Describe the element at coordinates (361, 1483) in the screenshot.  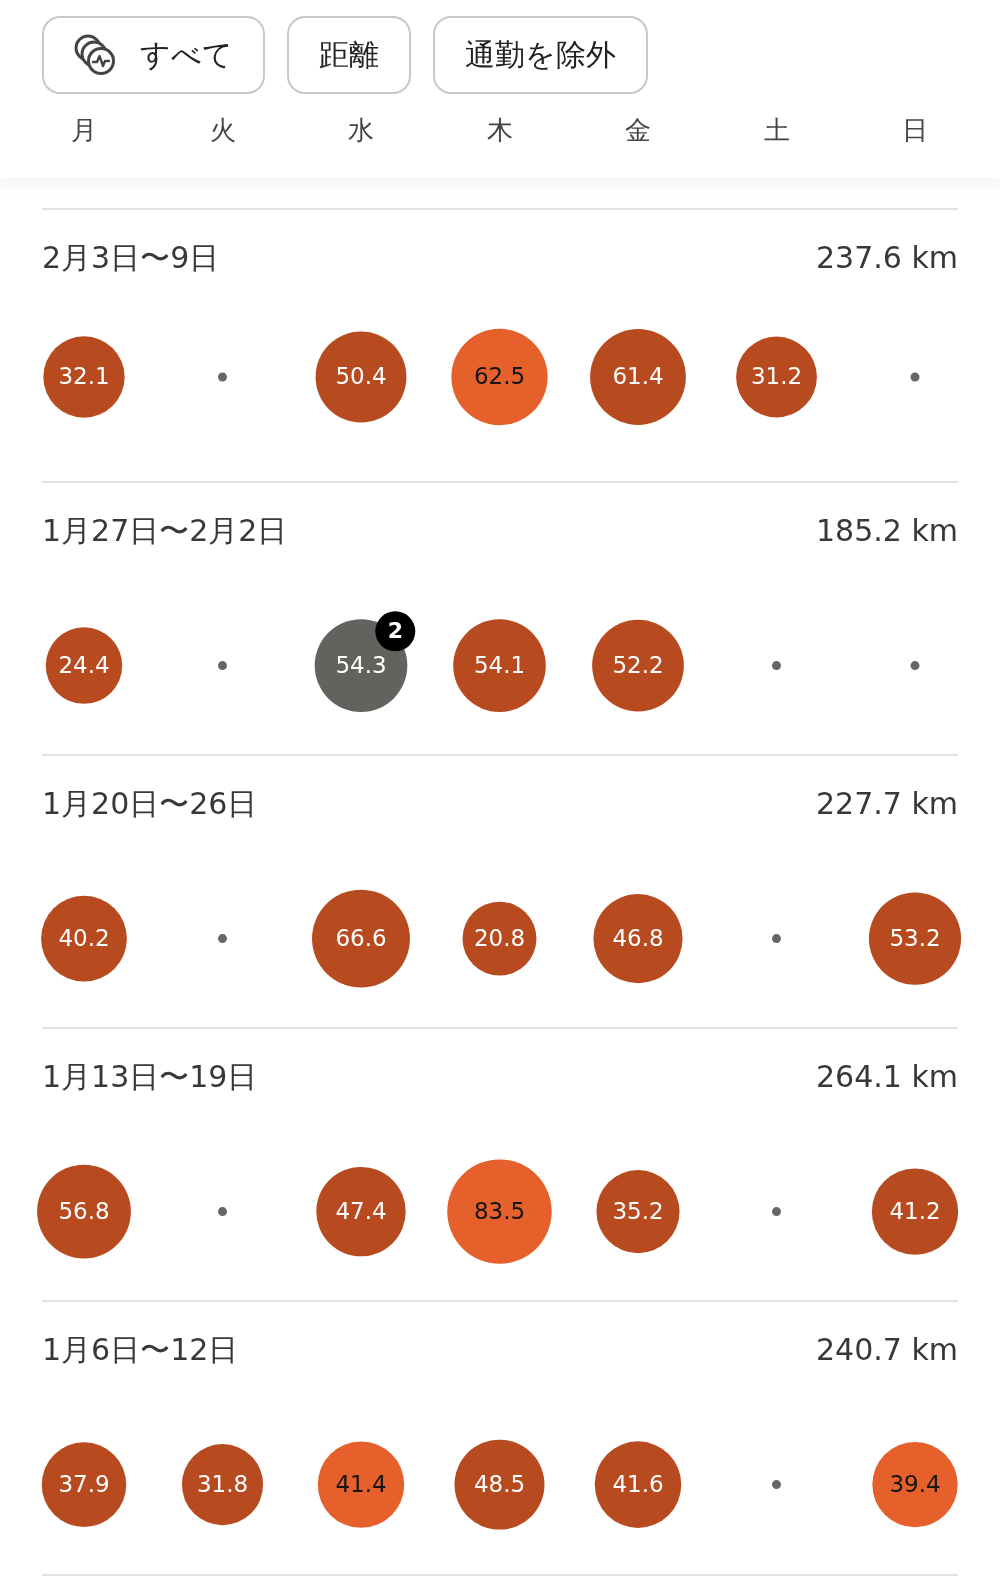
I see `data-label: 41.4` at that location.